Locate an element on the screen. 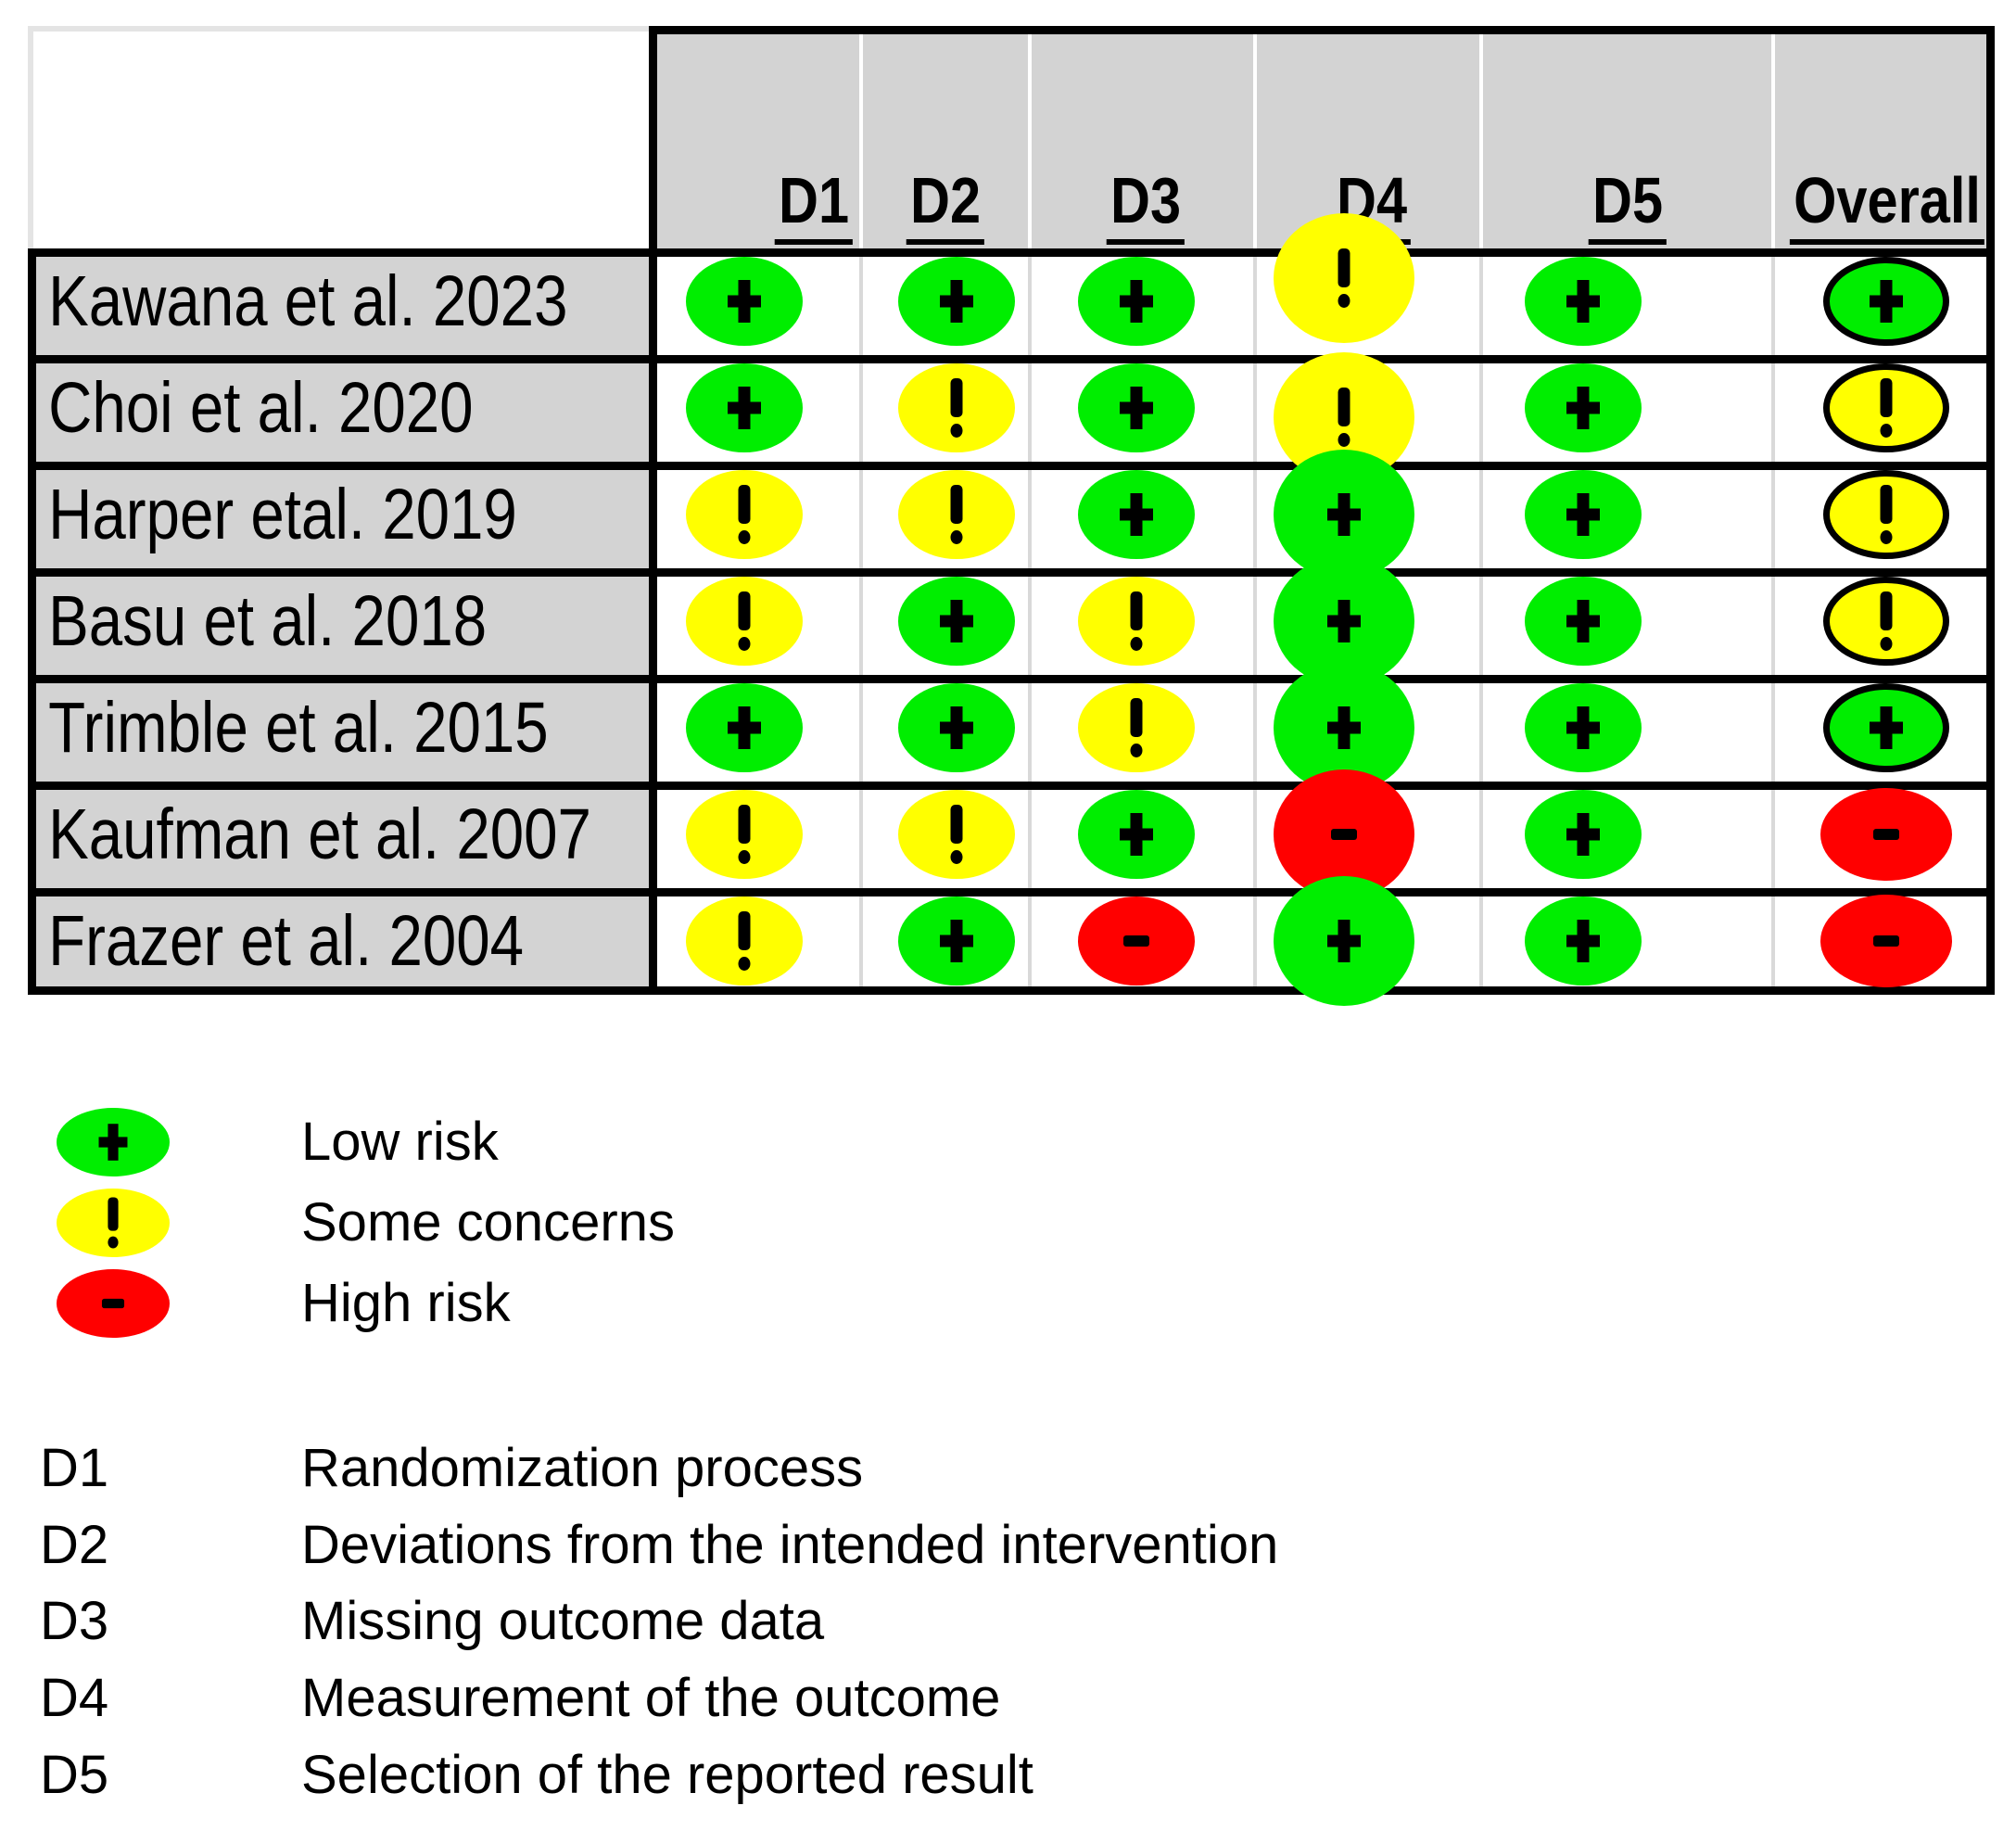 The image size is (2016, 1831). legend-label: High risk is located at coordinates (406, 1303).